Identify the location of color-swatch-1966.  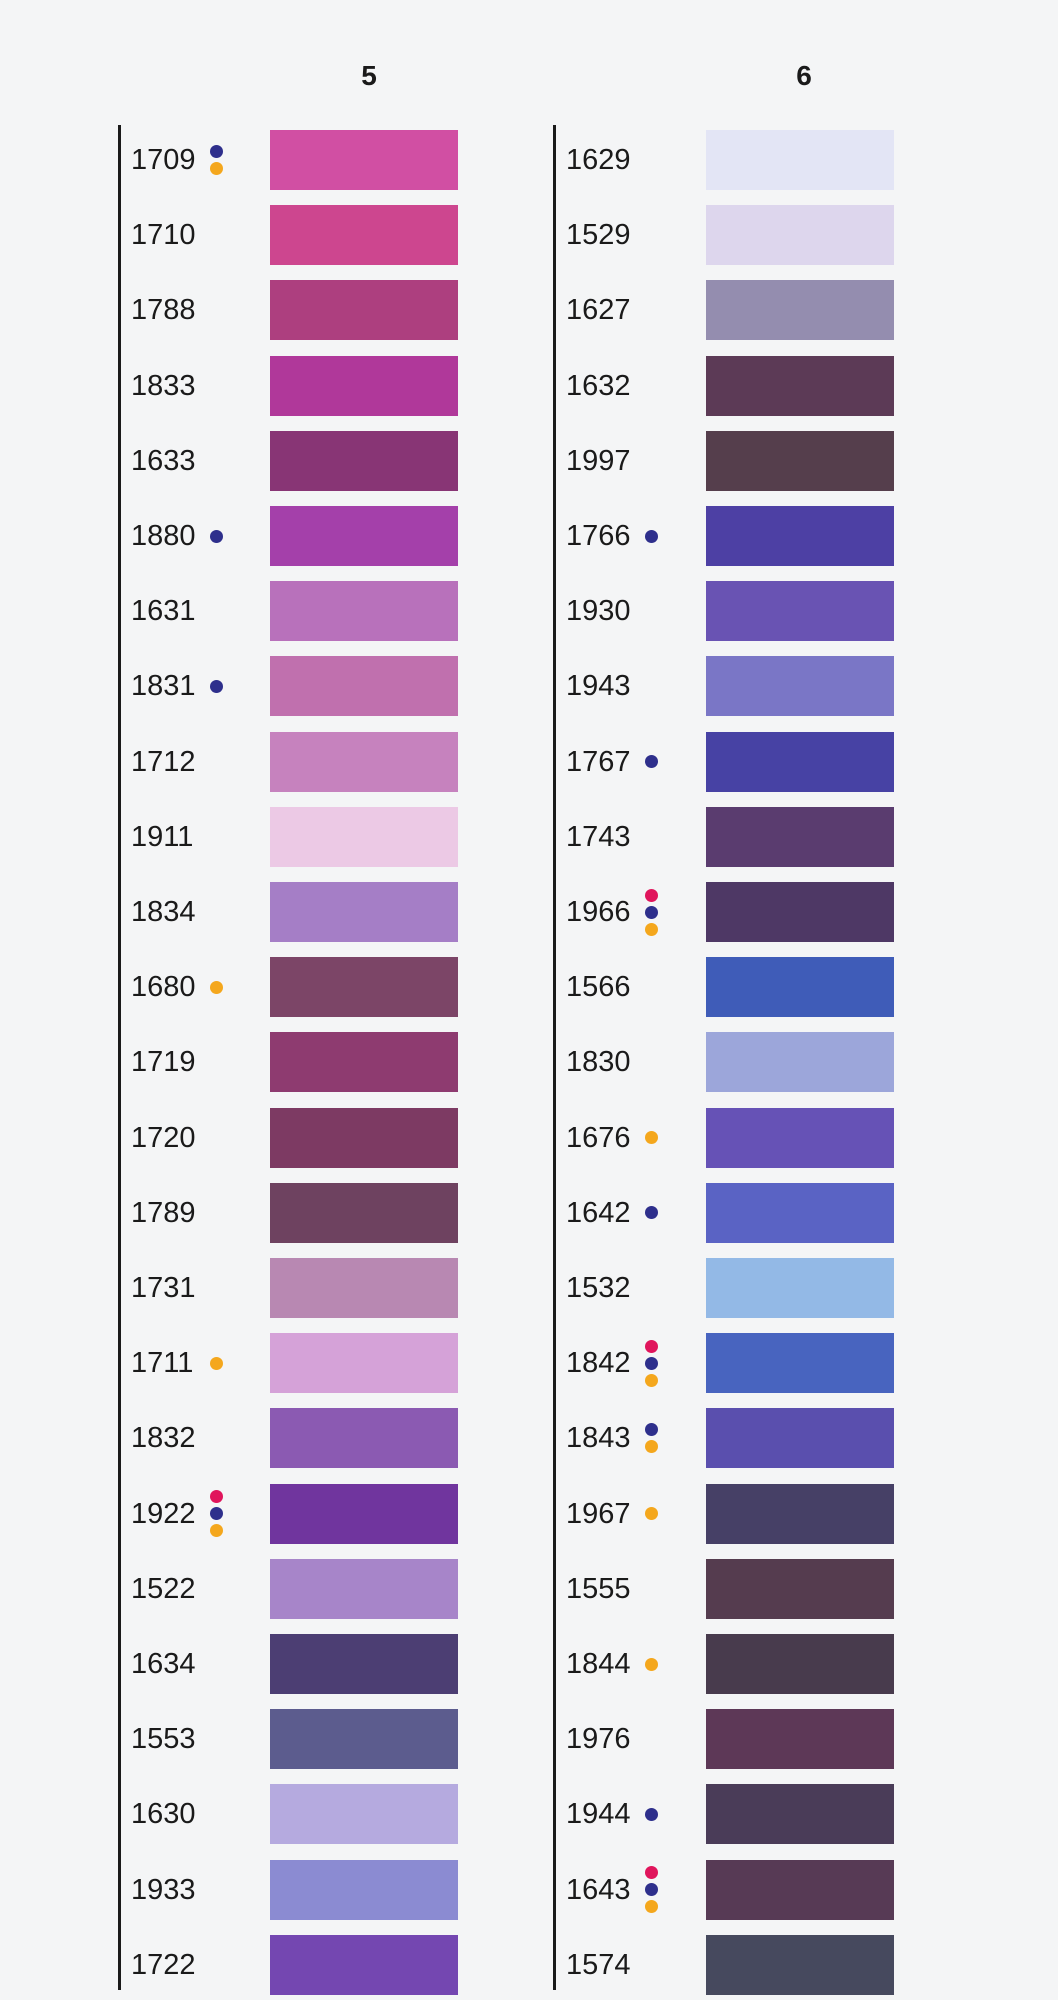
(800, 912).